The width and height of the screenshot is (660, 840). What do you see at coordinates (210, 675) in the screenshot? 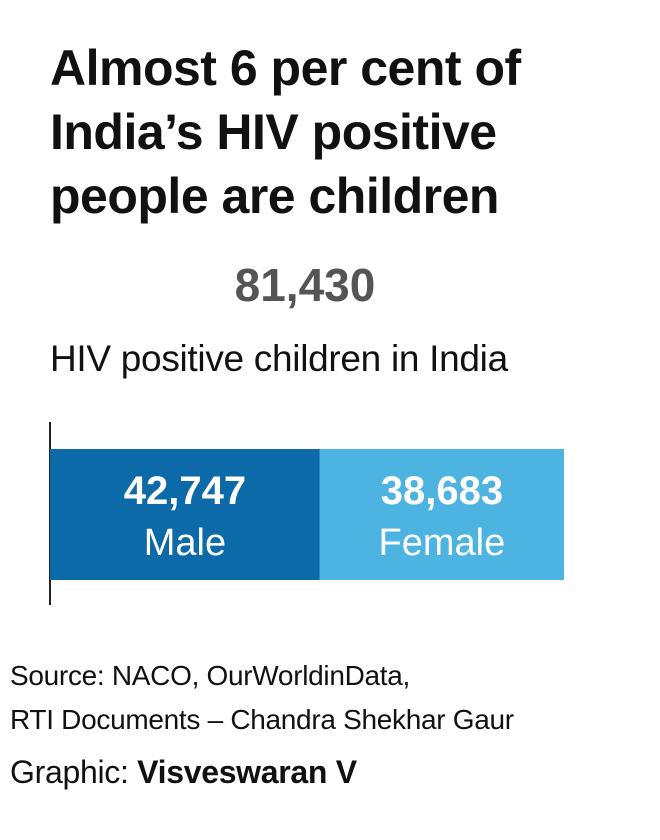
I see `source-line: Source: NACO, OurWorldinData,` at bounding box center [210, 675].